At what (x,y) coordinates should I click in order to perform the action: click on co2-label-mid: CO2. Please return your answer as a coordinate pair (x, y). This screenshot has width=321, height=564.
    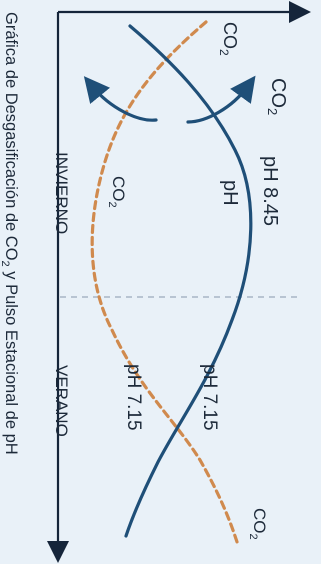
    Looking at the image, I should click on (117, 192).